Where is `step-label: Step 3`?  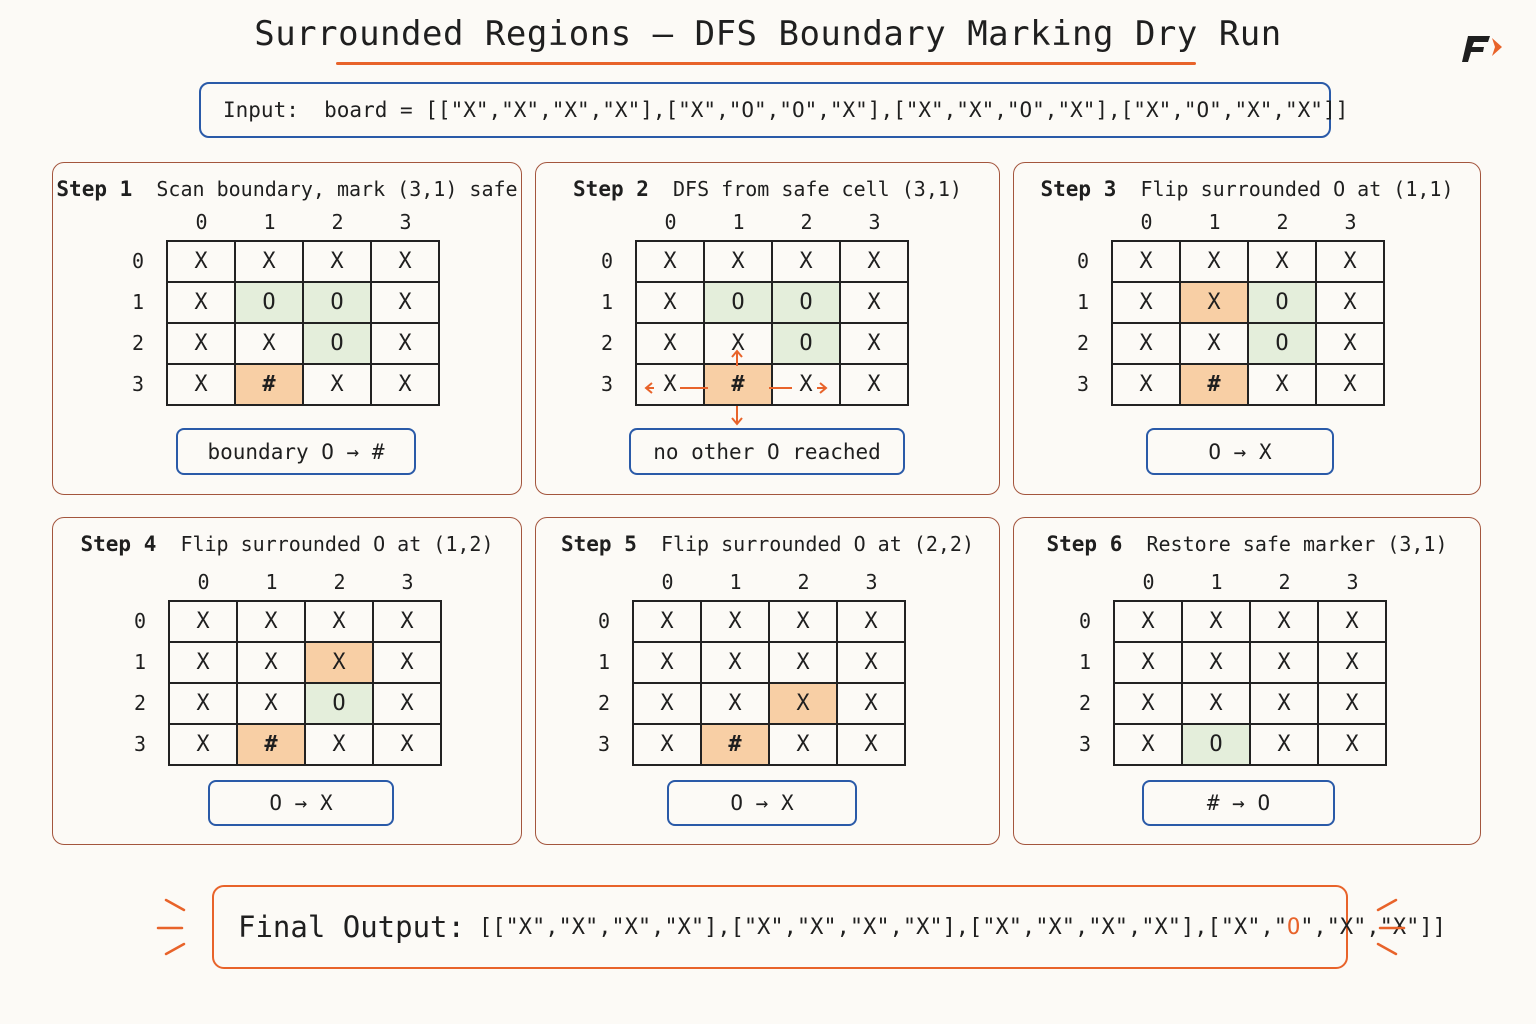
step-label: Step 3 is located at coordinates (1078, 189).